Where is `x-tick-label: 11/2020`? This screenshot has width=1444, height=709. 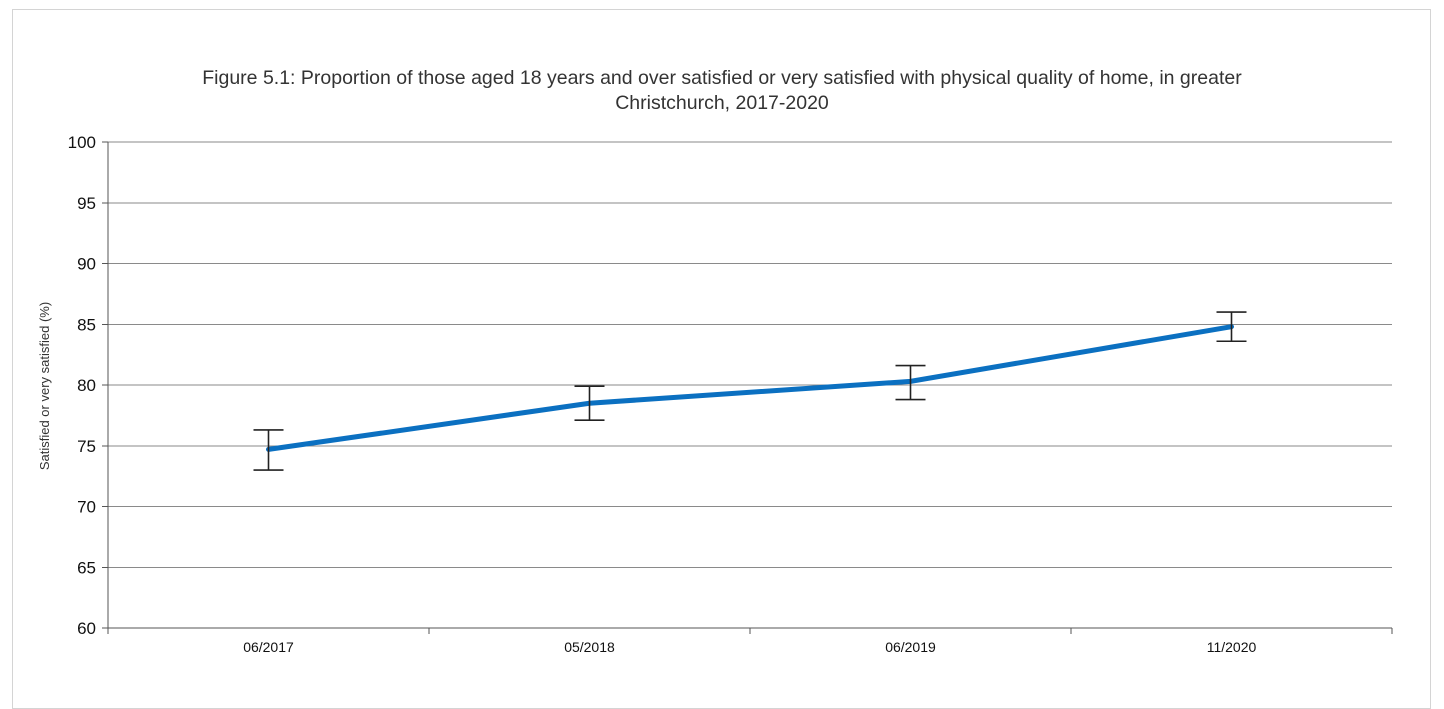 x-tick-label: 11/2020 is located at coordinates (1232, 647).